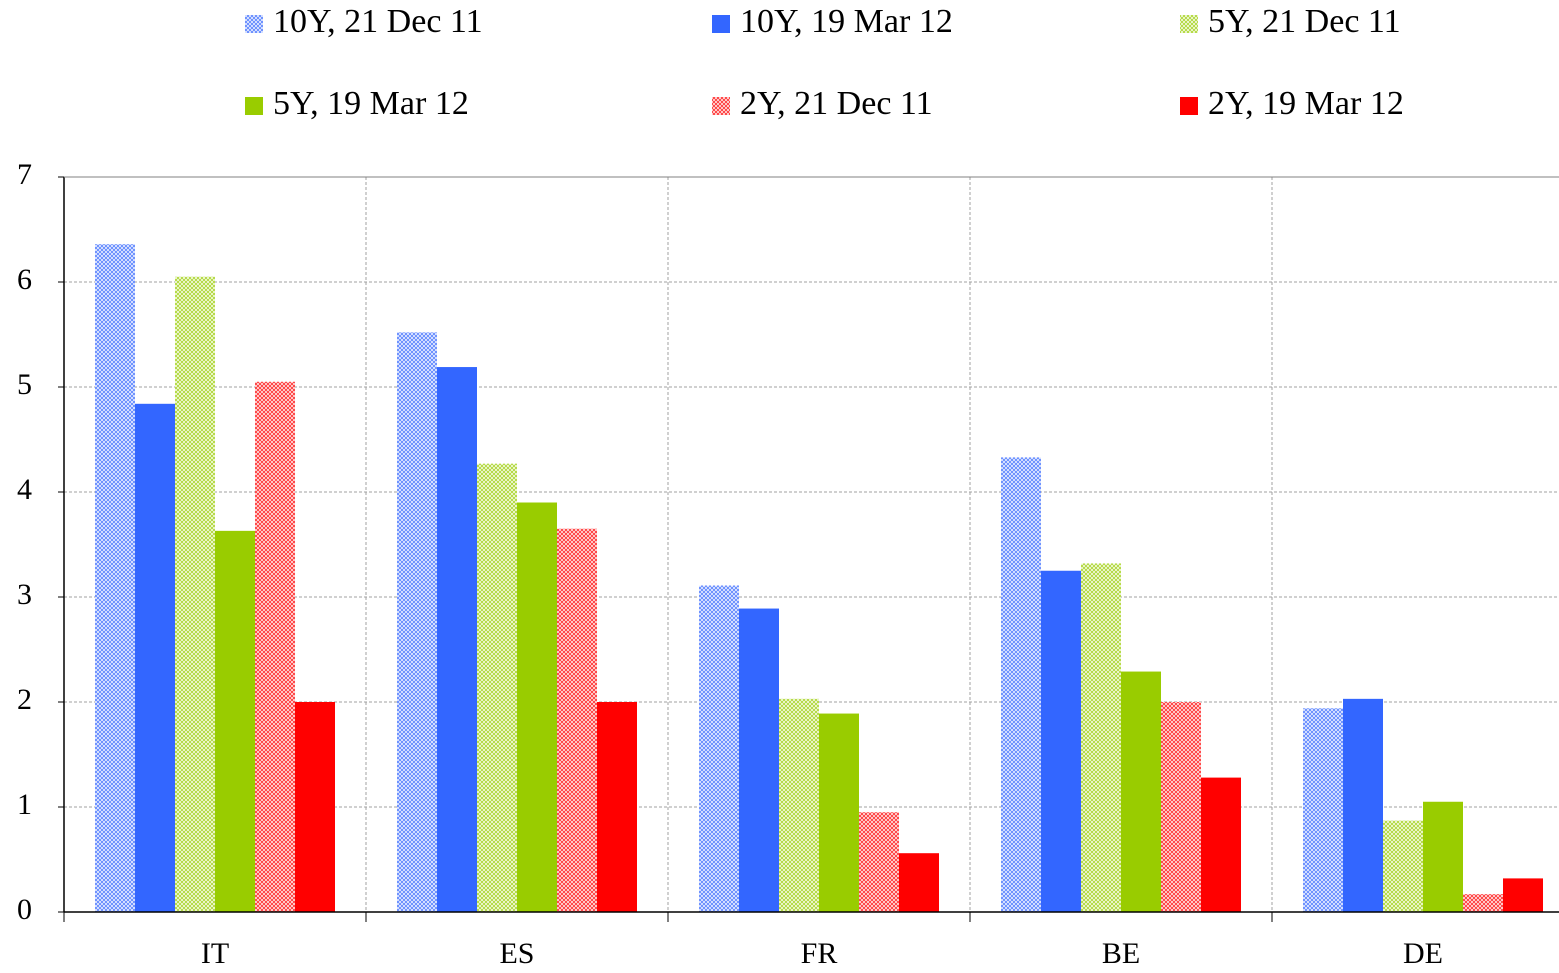 This screenshot has width=1559, height=973. What do you see at coordinates (819, 953) in the screenshot?
I see `x-tick-label: FR` at bounding box center [819, 953].